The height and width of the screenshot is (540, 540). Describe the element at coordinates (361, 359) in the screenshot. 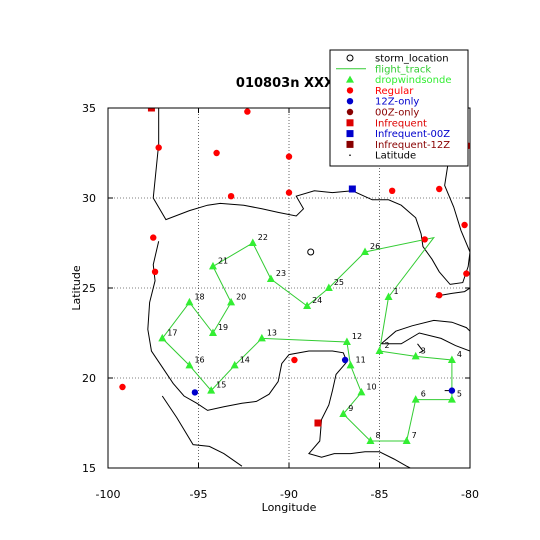

I see `dropwindsonde-label: 11` at that location.